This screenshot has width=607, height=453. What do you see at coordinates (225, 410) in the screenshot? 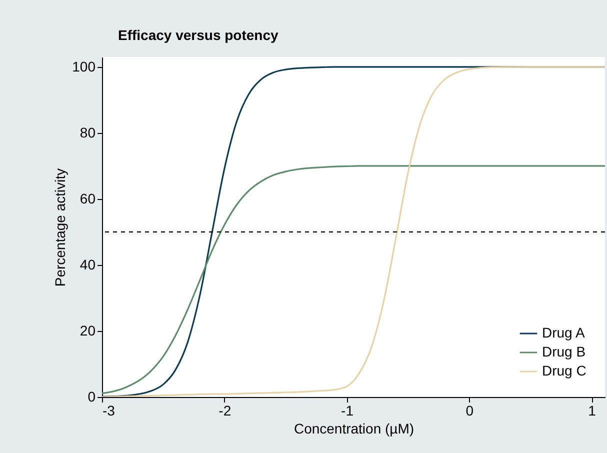
I see `x-tick-label: -2` at bounding box center [225, 410].